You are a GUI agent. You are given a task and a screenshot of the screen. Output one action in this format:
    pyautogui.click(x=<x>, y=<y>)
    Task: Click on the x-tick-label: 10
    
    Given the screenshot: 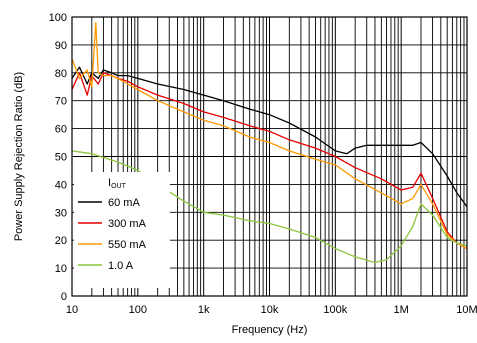 What is the action you would take?
    pyautogui.click(x=72, y=310)
    